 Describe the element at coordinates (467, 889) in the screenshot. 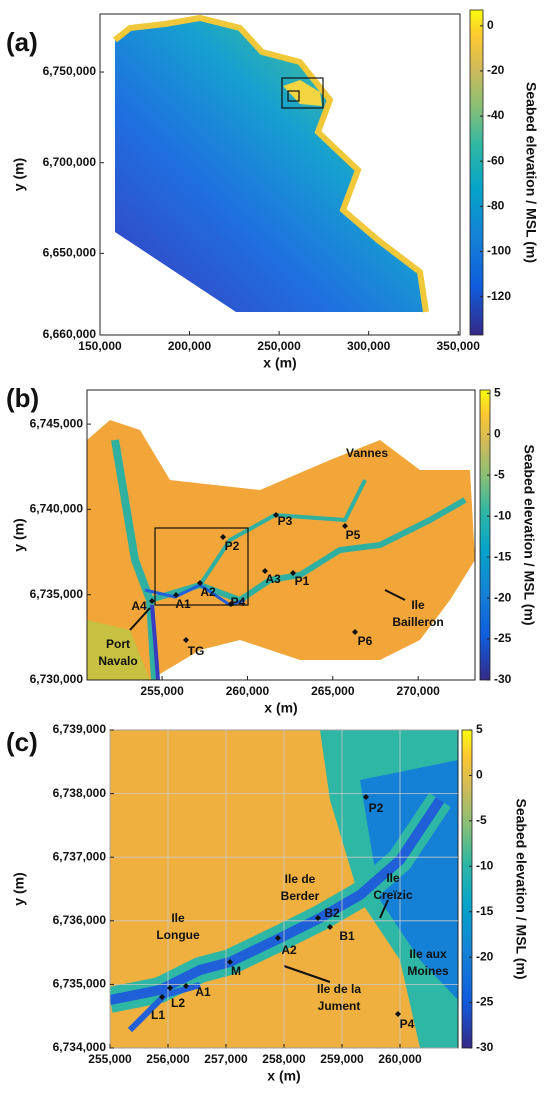

I see `colorbar` at that location.